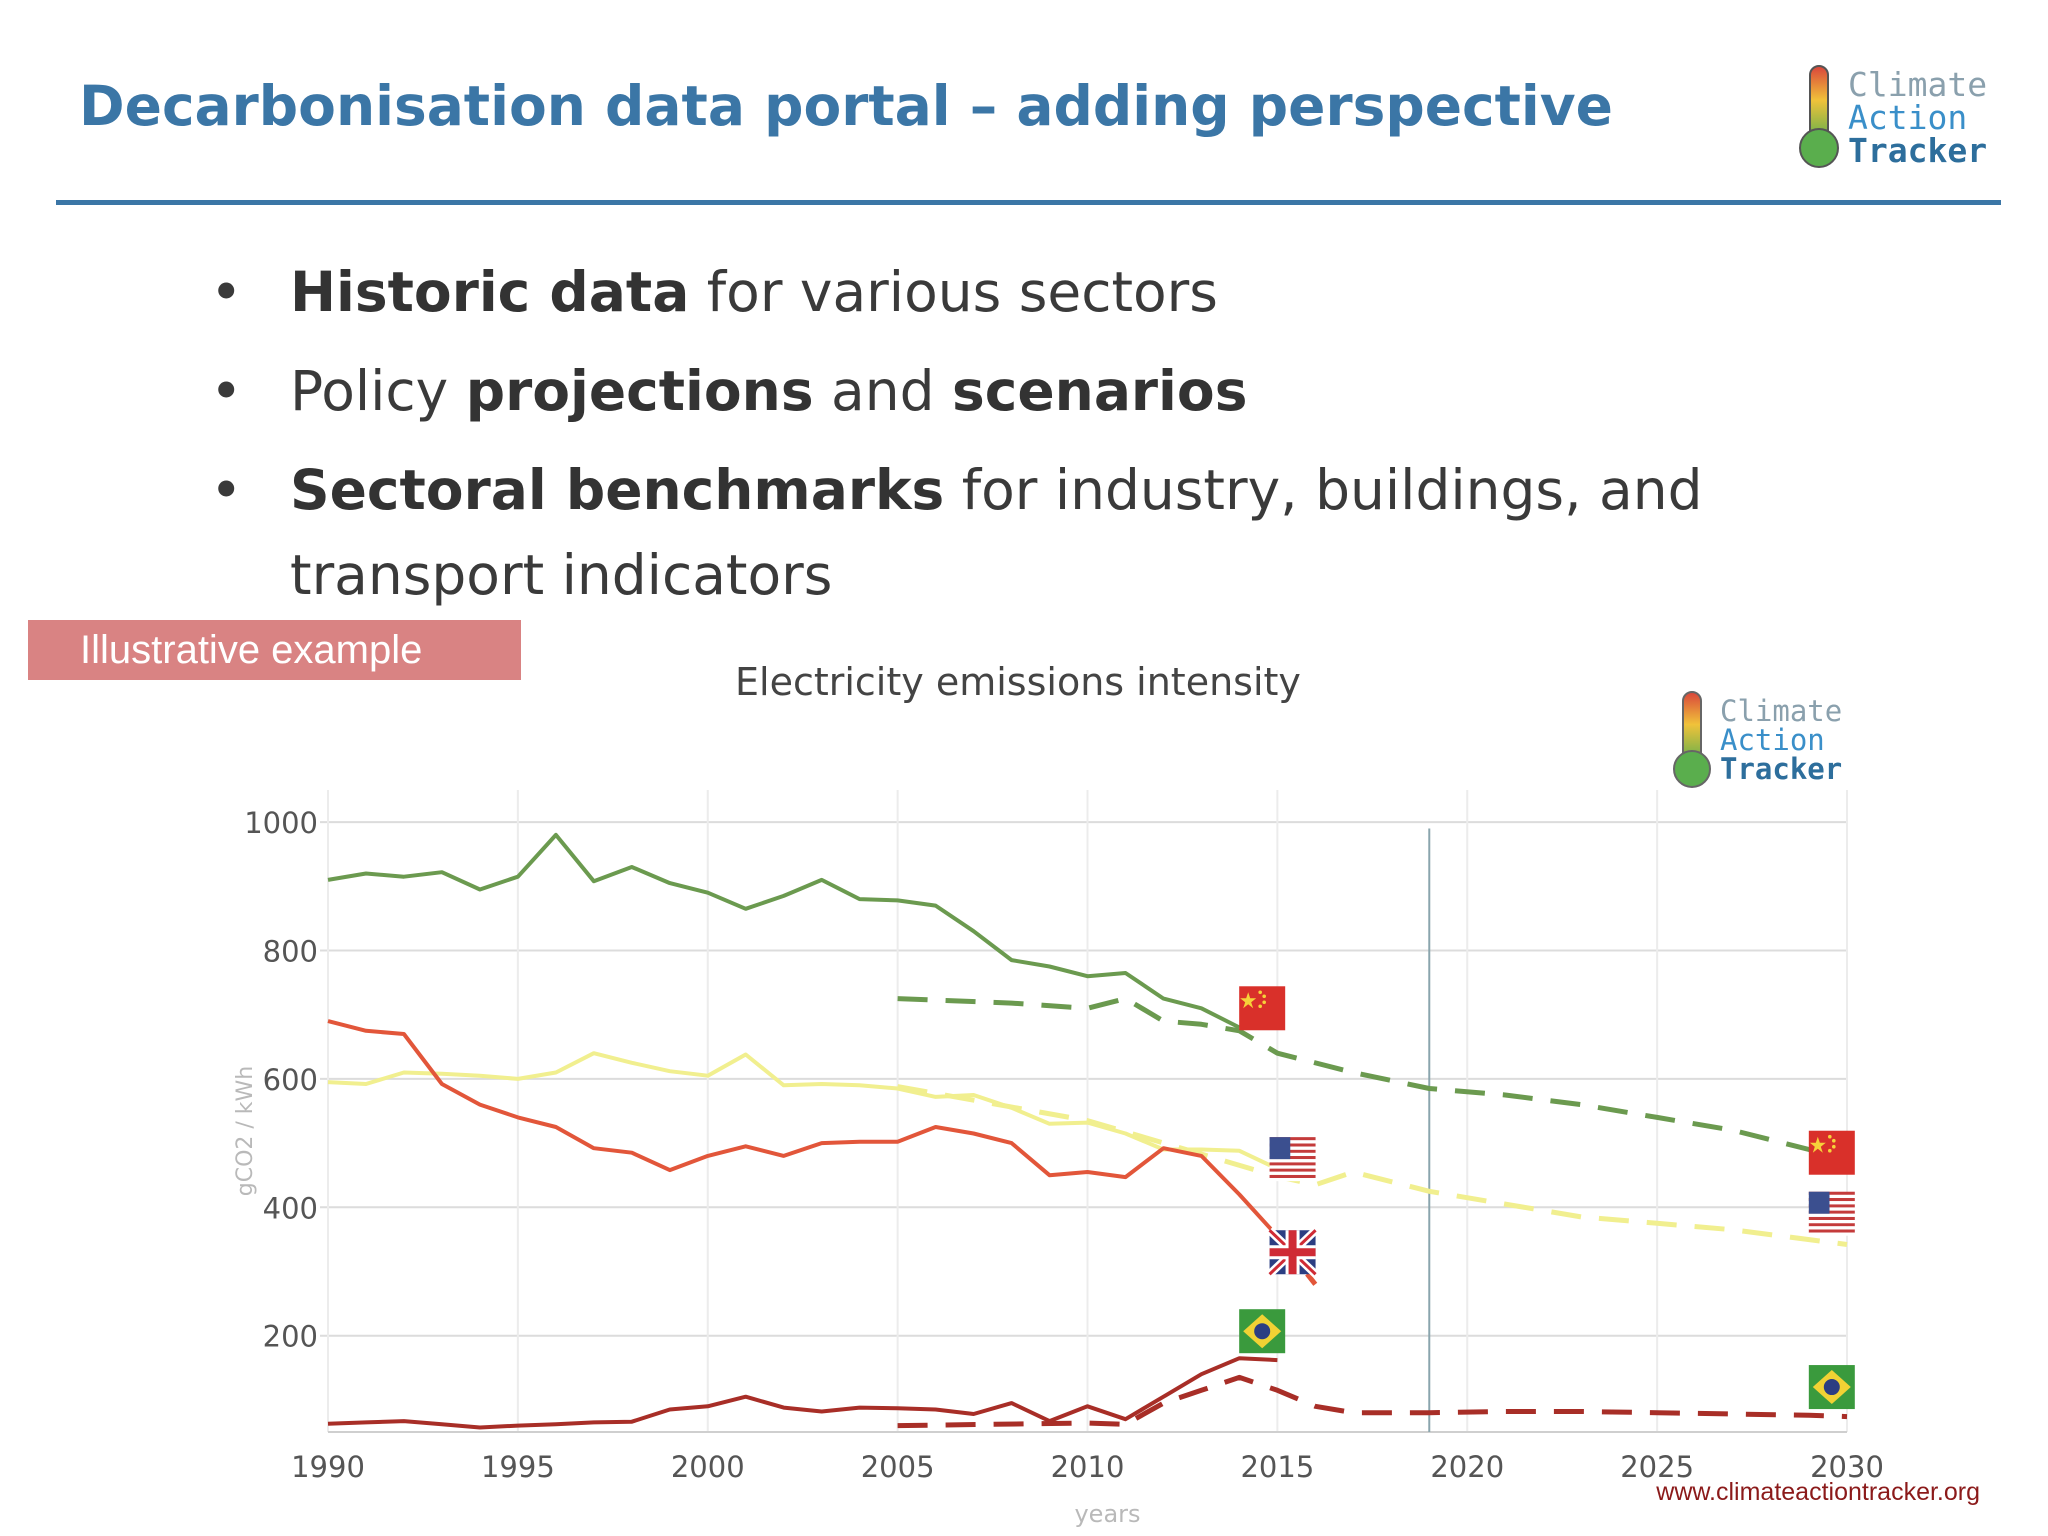 The image size is (2048, 1536). Describe the element at coordinates (290, 1337) in the screenshot. I see `y-tick-label: 200` at that location.